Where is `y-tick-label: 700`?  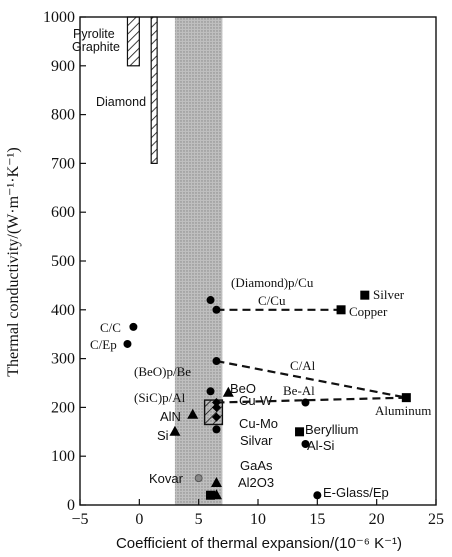 y-tick-label: 700 is located at coordinates (63, 163).